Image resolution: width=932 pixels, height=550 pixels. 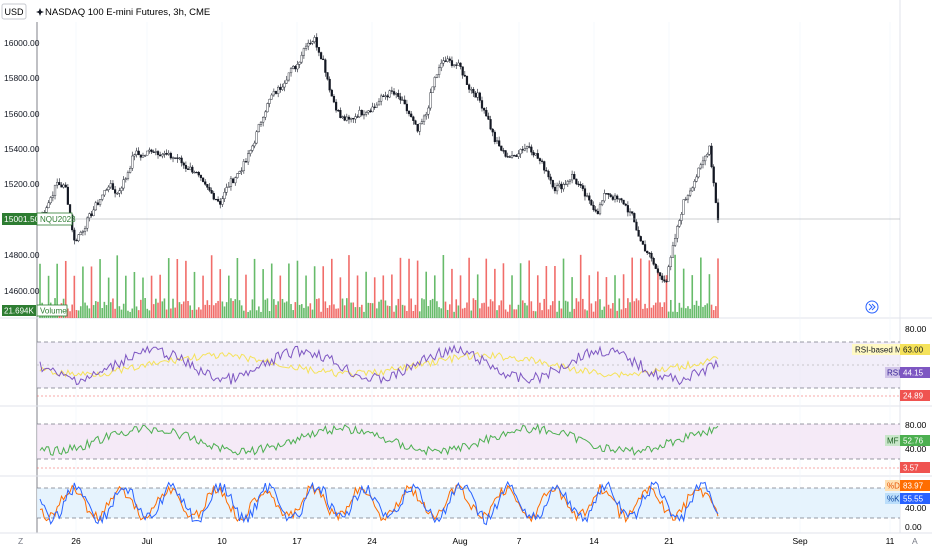 What do you see at coordinates (22, 219) in the screenshot?
I see `last-price-value: 15001.50` at bounding box center [22, 219].